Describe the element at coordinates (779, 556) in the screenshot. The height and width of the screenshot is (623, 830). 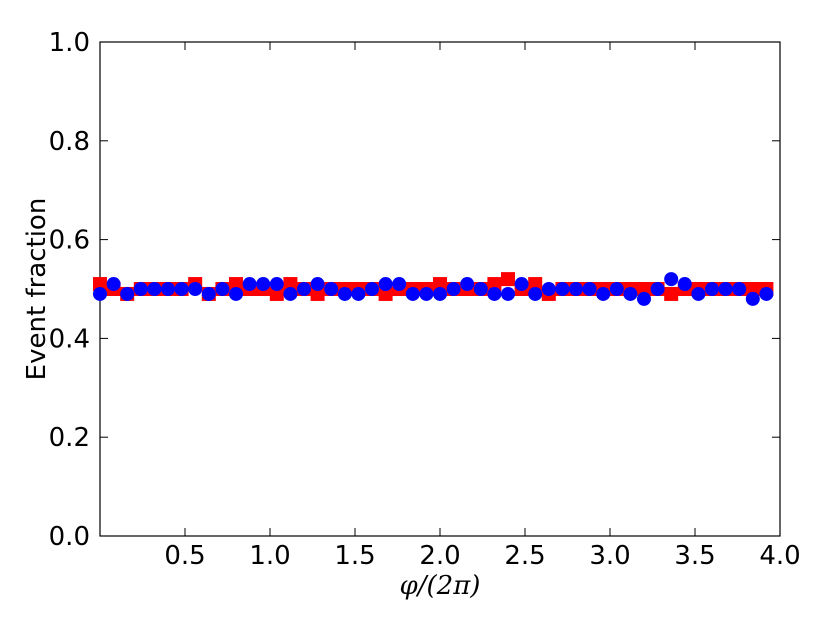
I see `x-tick-label: 4.0` at that location.